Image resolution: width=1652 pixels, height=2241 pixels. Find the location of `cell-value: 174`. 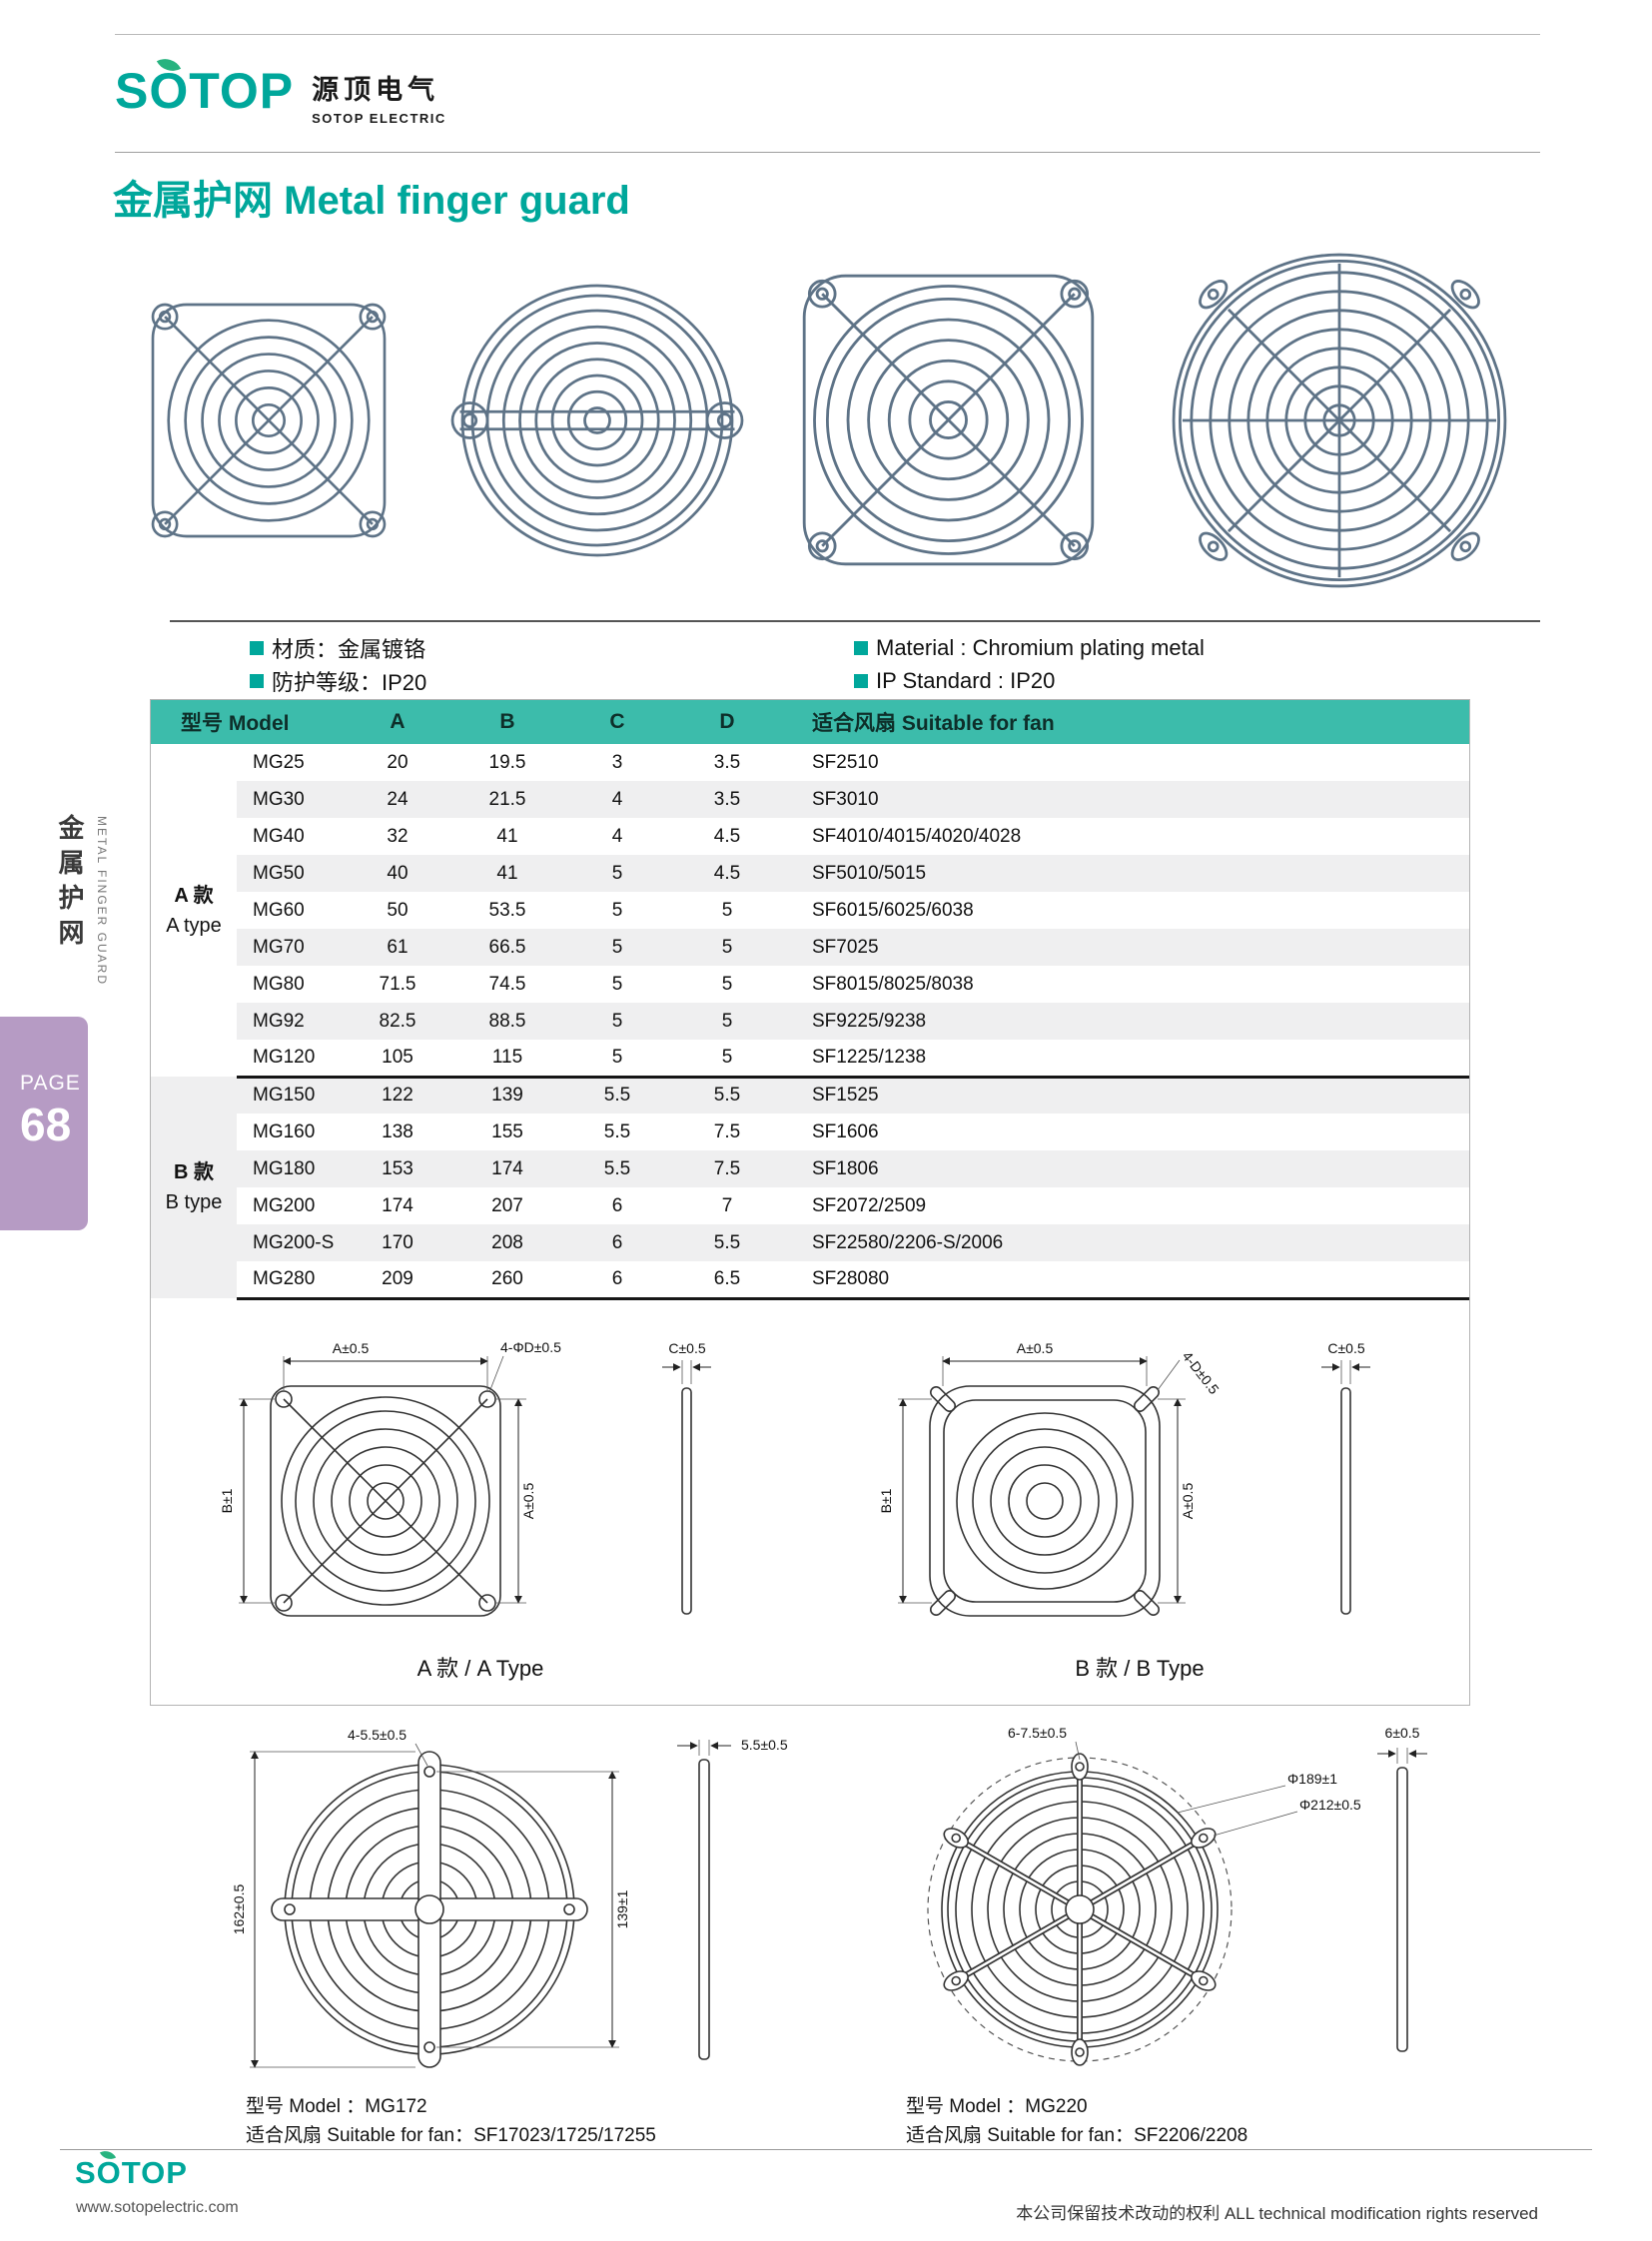

cell-value: 174 is located at coordinates (397, 1205).